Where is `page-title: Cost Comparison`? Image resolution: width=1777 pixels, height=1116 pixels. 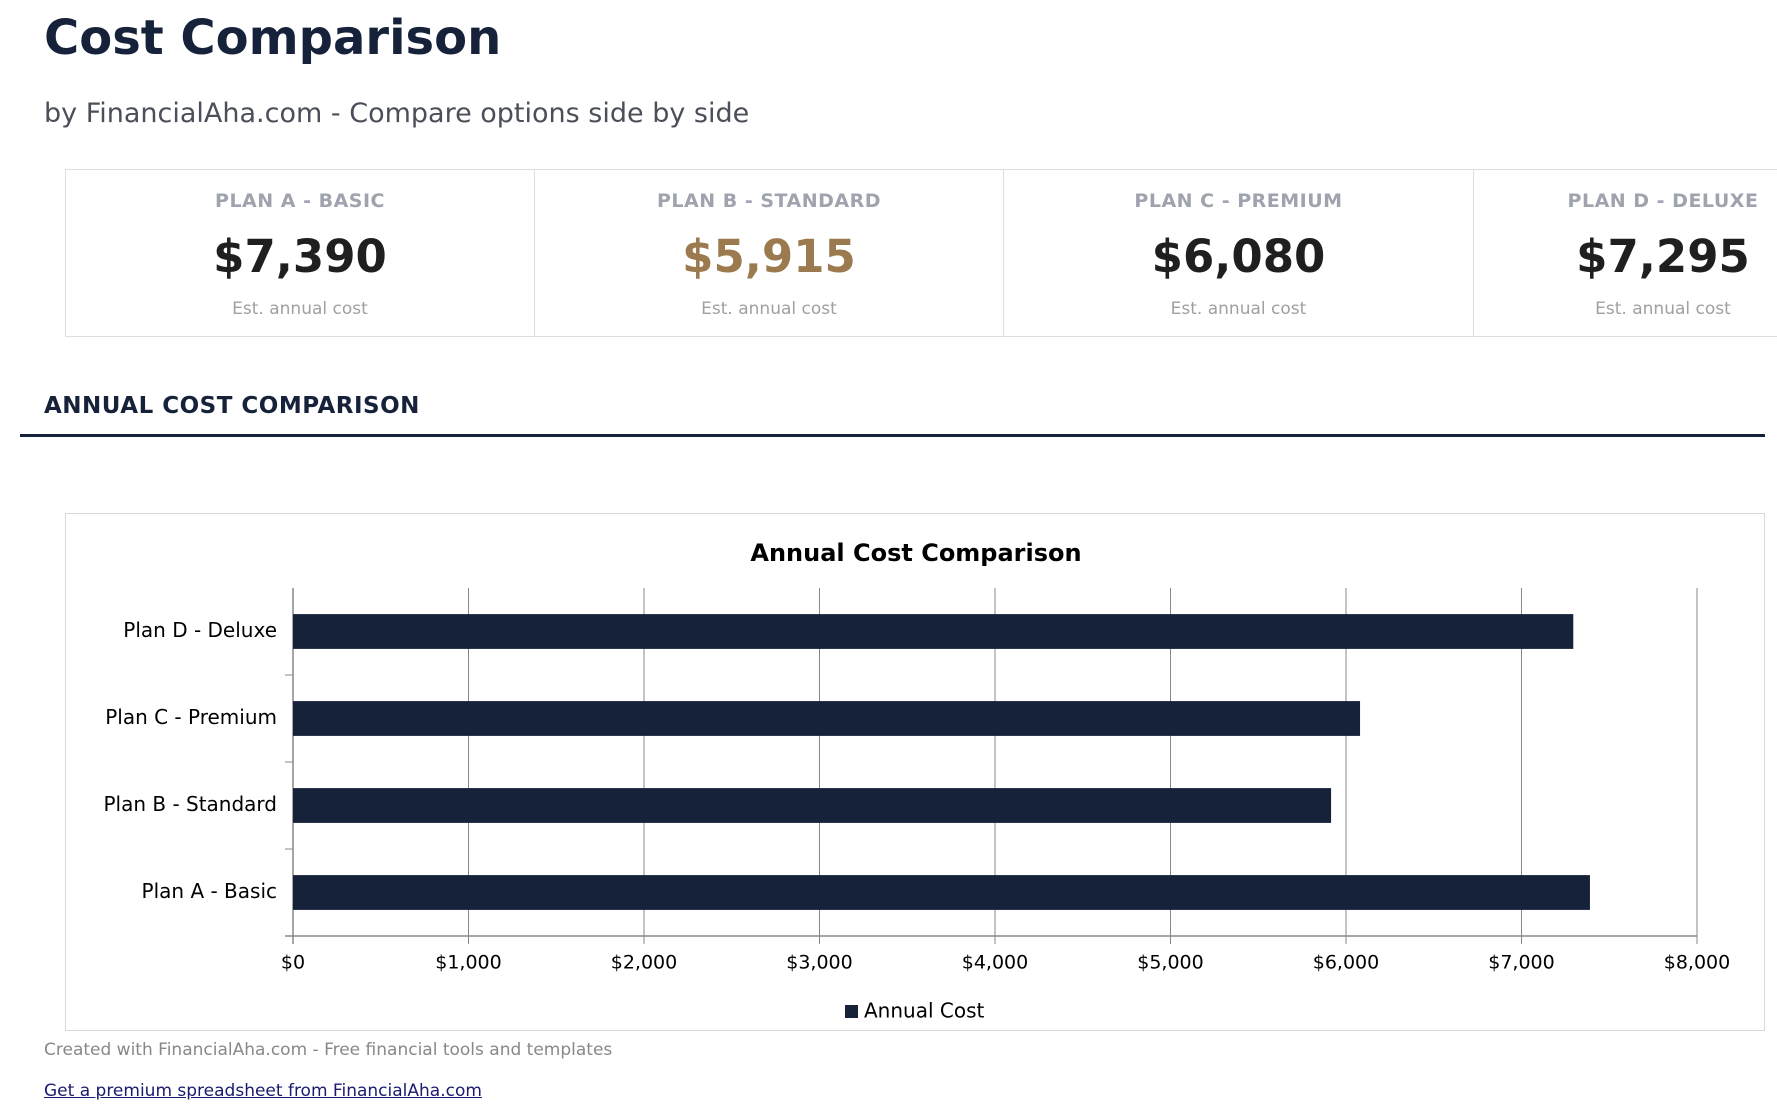 page-title: Cost Comparison is located at coordinates (273, 38).